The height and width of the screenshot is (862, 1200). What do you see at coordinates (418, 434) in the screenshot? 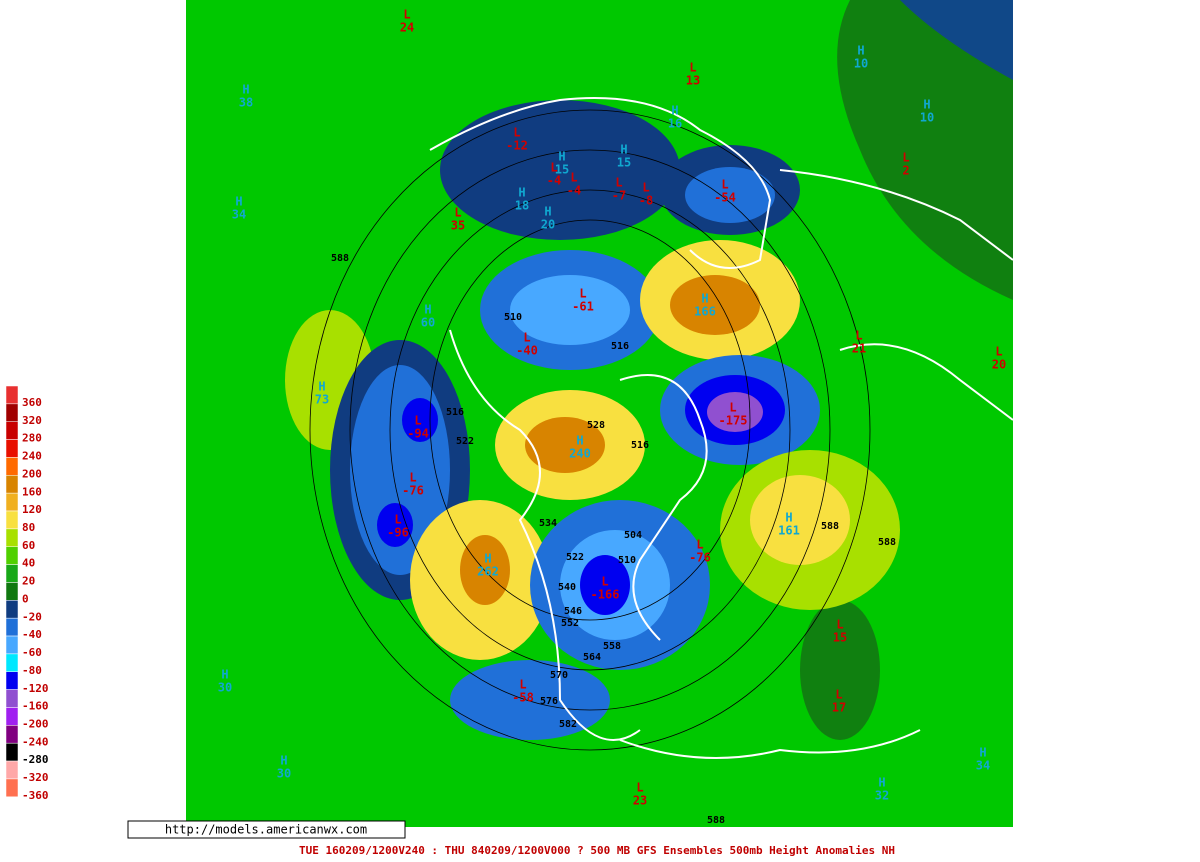
I see `center-value: -94` at bounding box center [418, 434].